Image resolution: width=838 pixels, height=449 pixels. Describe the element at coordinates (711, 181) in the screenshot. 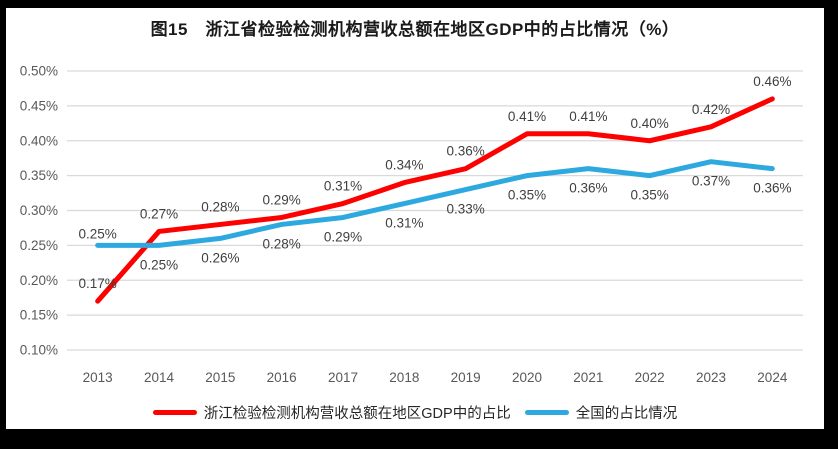

I see `data-point-label: 0.37%` at that location.